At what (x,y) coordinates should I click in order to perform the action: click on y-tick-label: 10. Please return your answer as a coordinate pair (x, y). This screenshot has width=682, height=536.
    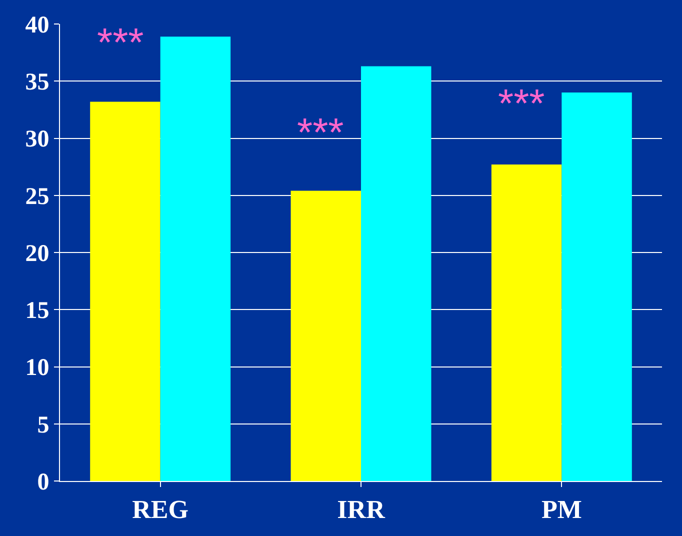
    Looking at the image, I should click on (37, 368).